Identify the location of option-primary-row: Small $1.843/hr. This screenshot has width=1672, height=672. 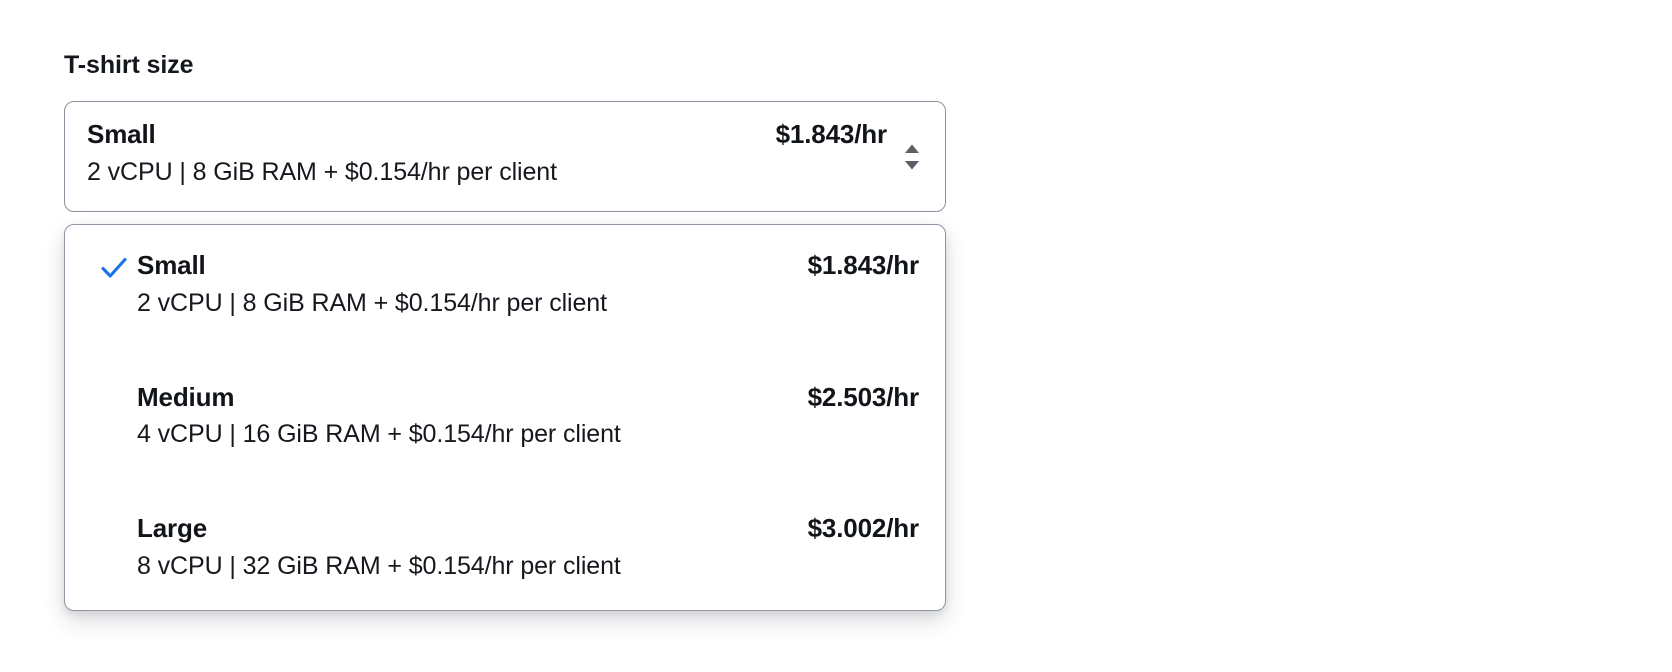
(528, 266).